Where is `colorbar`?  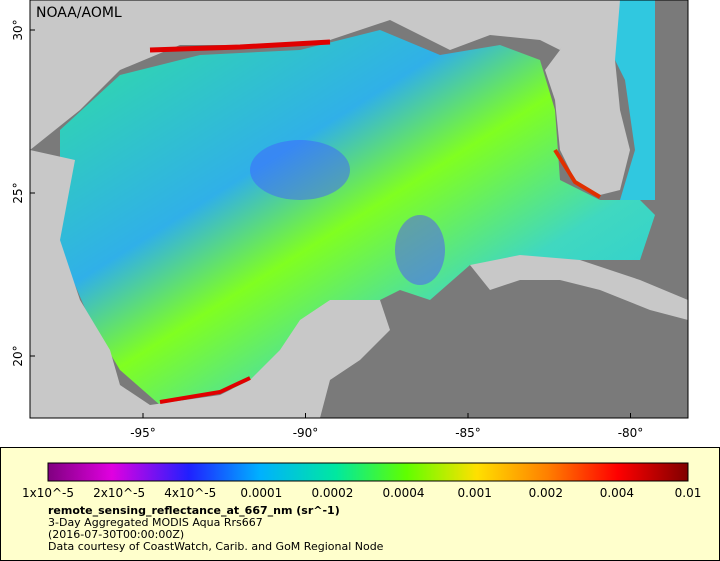 colorbar is located at coordinates (368, 472).